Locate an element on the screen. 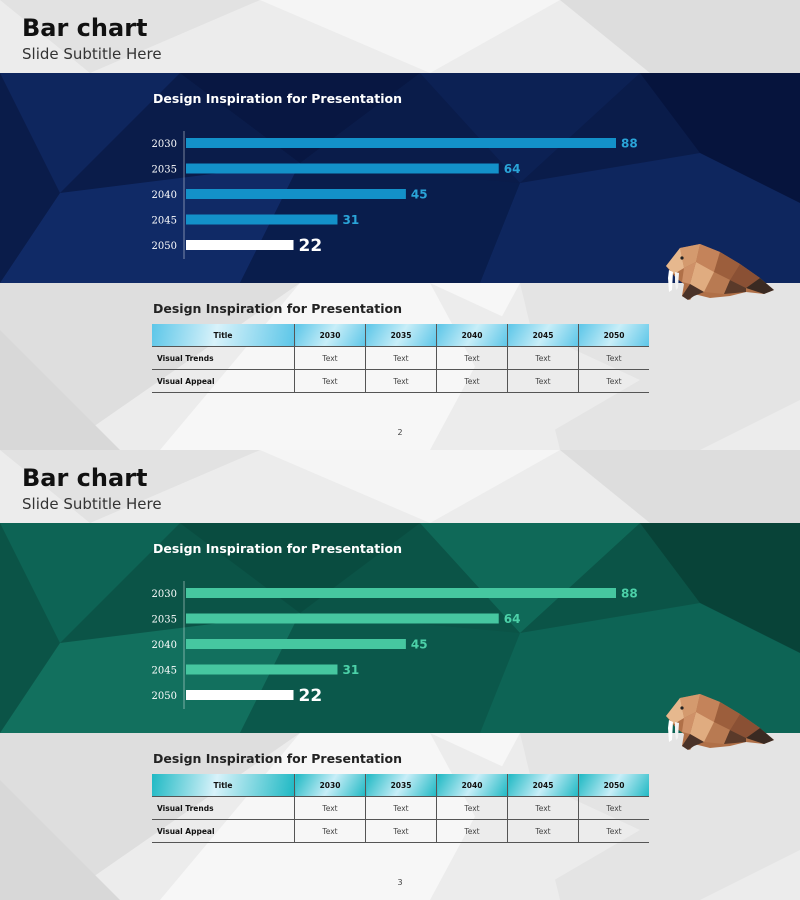 Image resolution: width=800 pixels, height=900 pixels. page-number: 2 is located at coordinates (400, 432).